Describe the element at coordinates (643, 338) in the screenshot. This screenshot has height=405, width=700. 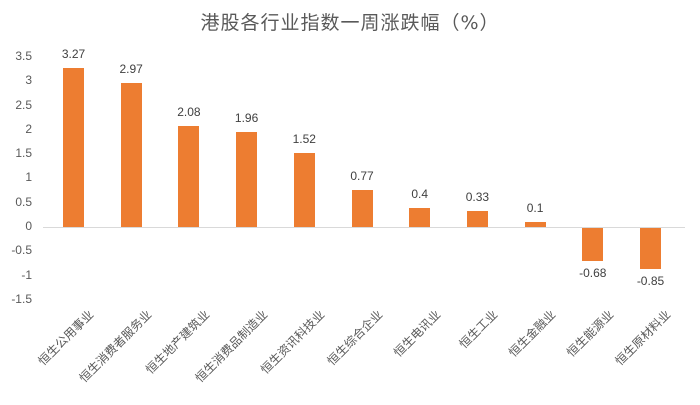
I see `x-category-label: 恒生原材料业` at that location.